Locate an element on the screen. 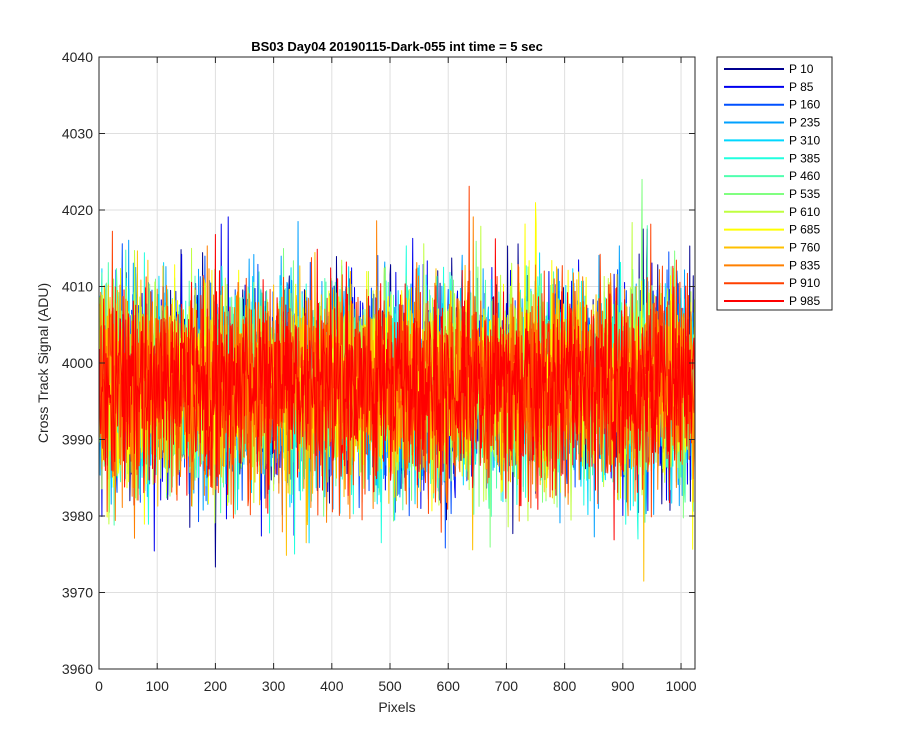 The width and height of the screenshot is (900, 750). x-tick-label: 800 is located at coordinates (565, 686).